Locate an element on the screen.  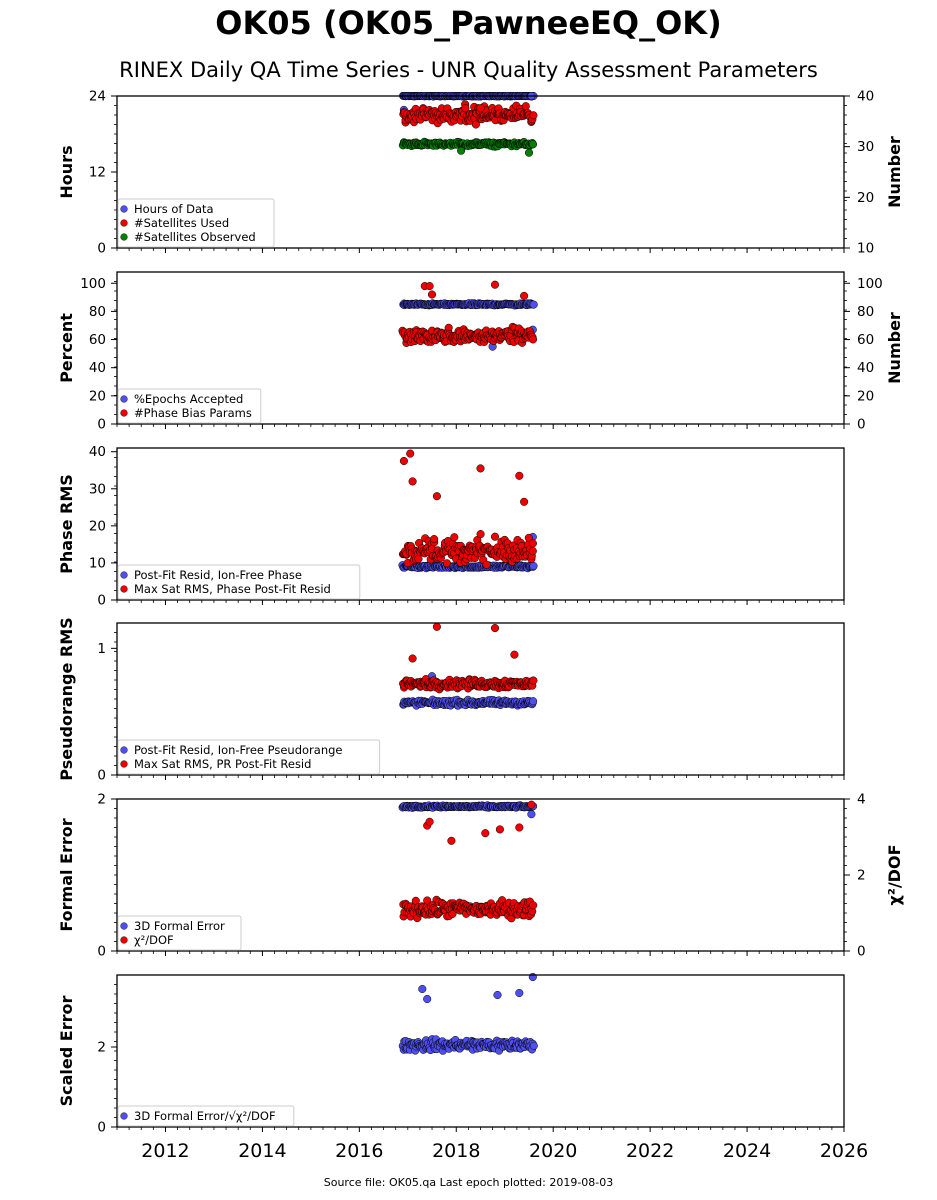
y-tick-label: 60 is located at coordinates (97, 340).